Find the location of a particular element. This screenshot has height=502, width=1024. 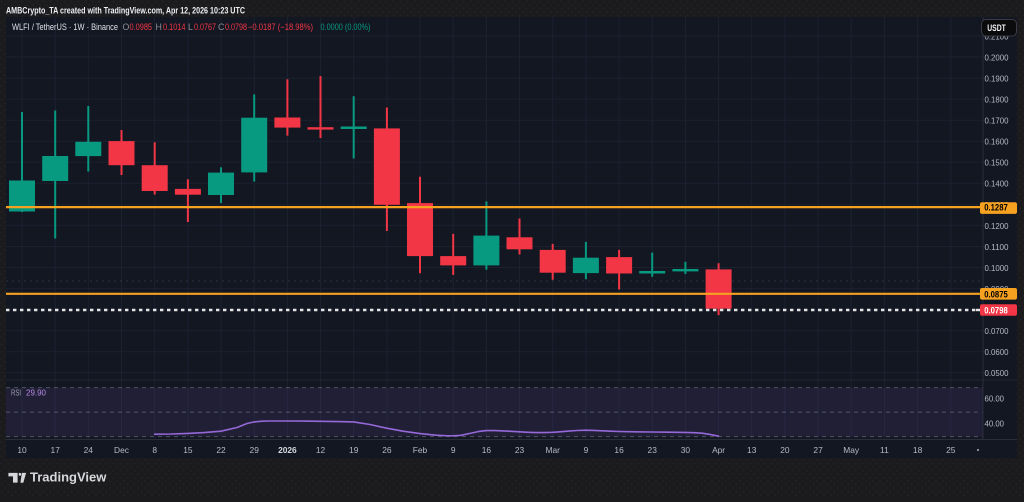

svg-text: 2026 is located at coordinates (287, 450).